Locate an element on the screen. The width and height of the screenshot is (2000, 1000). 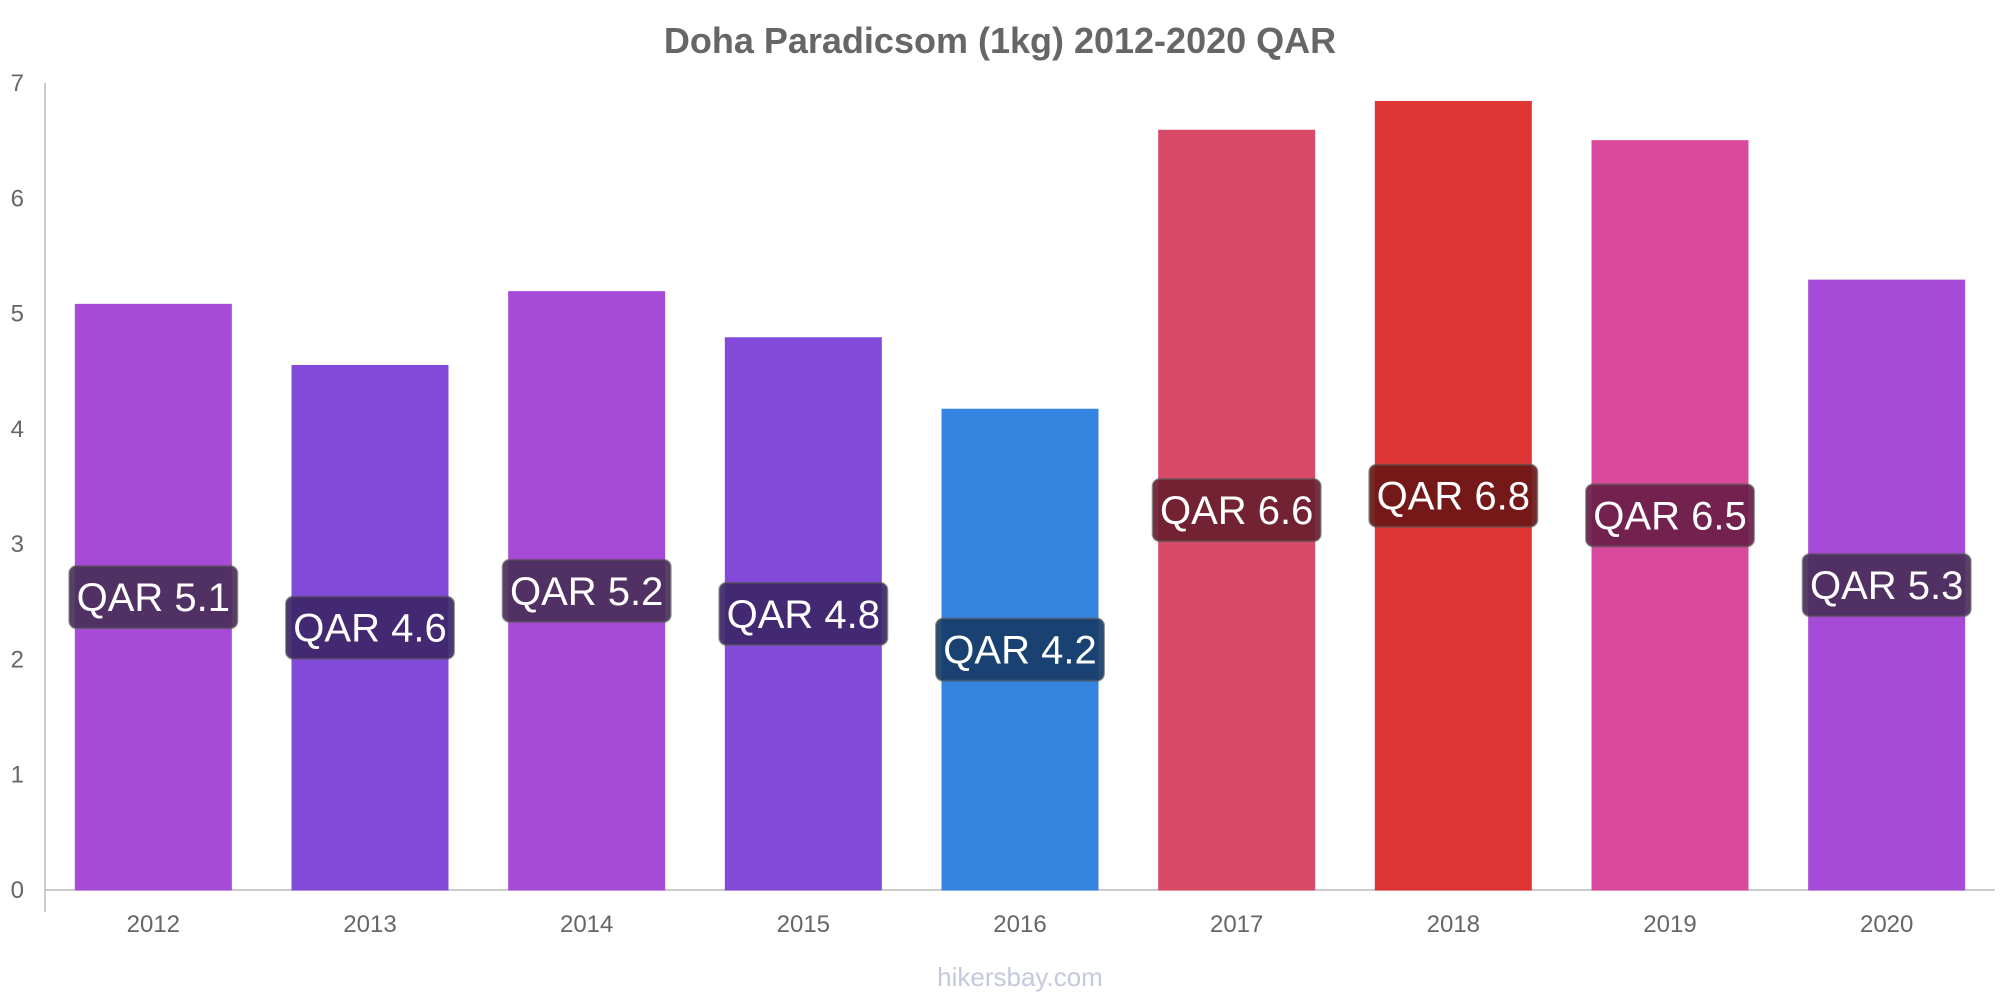
x-tick-label-2017: 2017 is located at coordinates (1236, 924).